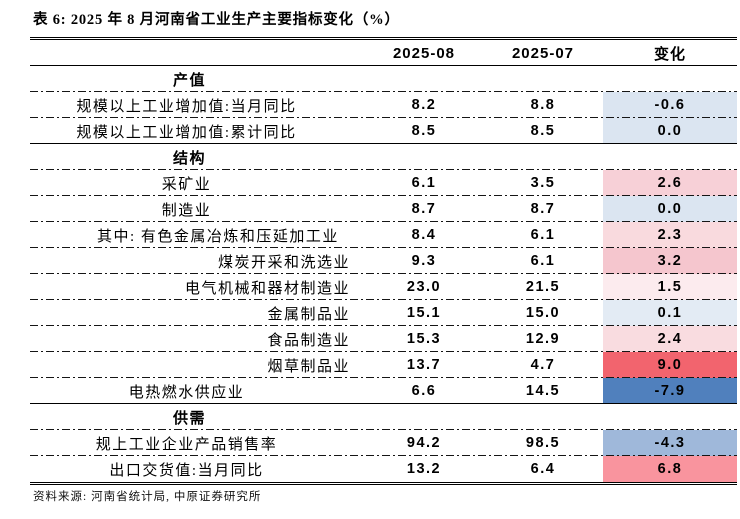 Image resolution: width=740 pixels, height=519 pixels. I want to click on indicator-label: 其中: 有色金属冶炼和压延加工业, so click(218, 236).